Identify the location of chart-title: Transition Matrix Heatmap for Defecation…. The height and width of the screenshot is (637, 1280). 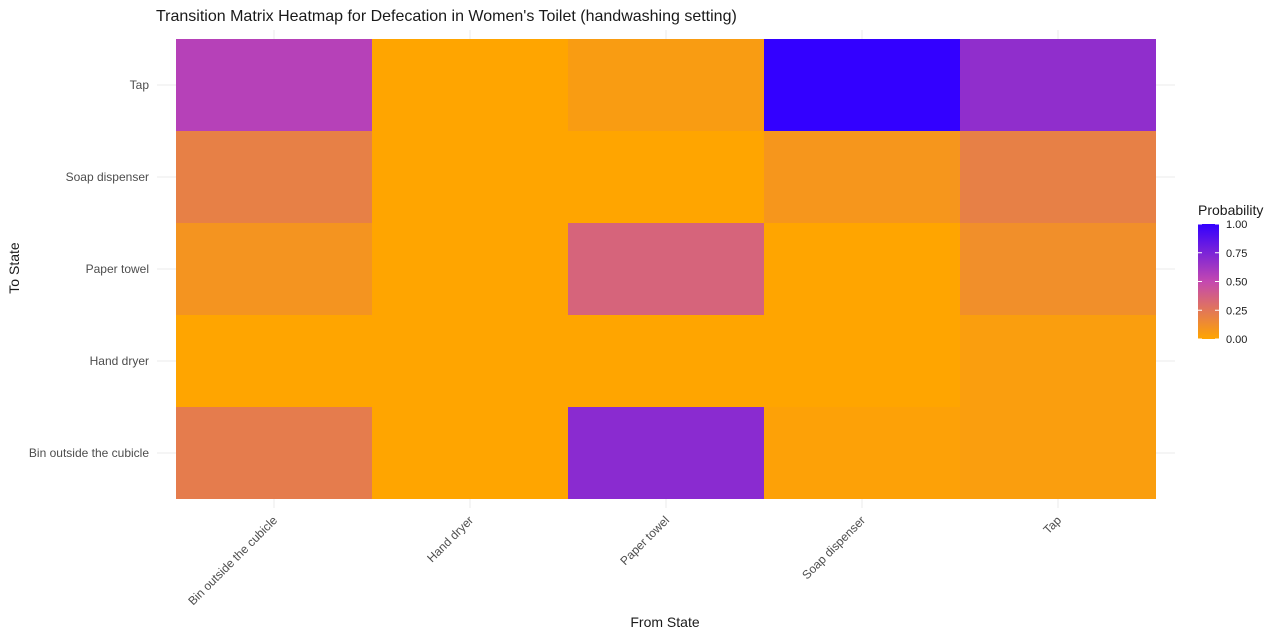
(446, 16).